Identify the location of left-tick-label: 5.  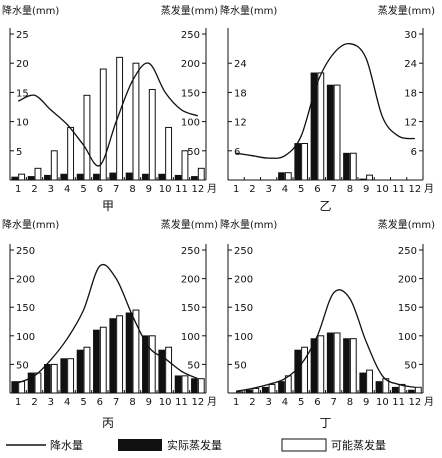
(19, 152).